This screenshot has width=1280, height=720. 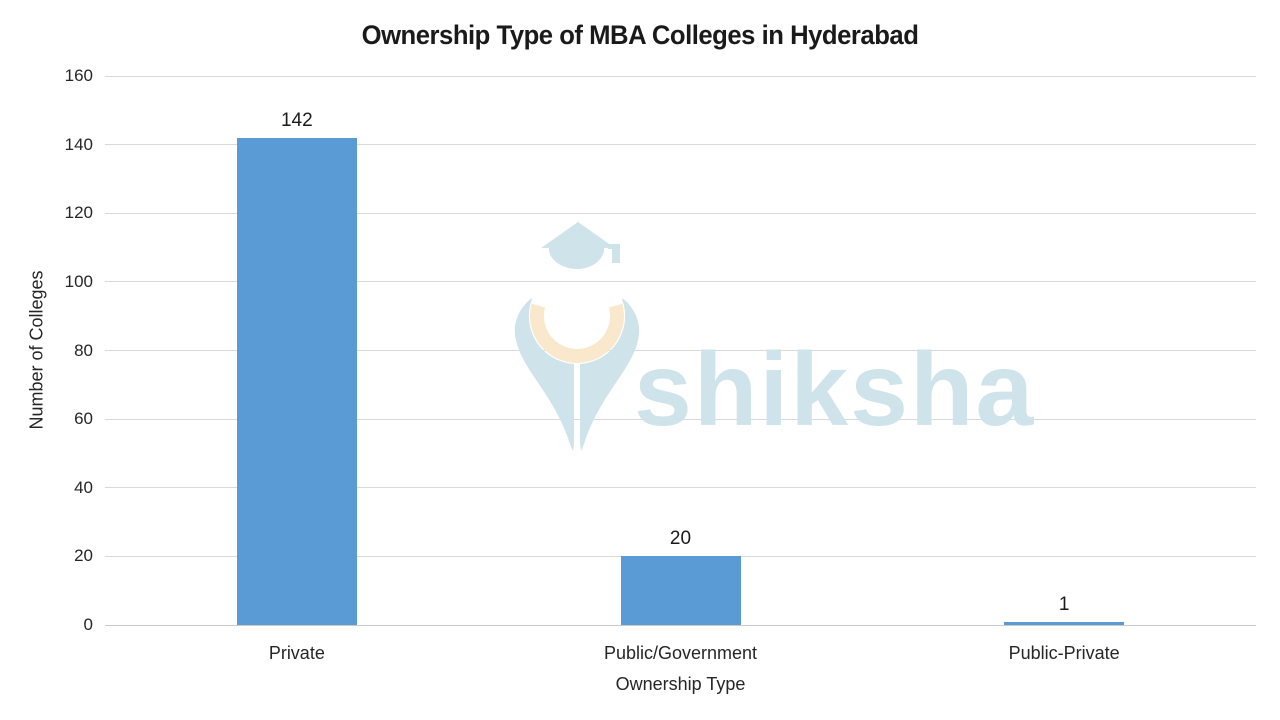 What do you see at coordinates (544, 374) in the screenshot?
I see `logo-left-wing` at bounding box center [544, 374].